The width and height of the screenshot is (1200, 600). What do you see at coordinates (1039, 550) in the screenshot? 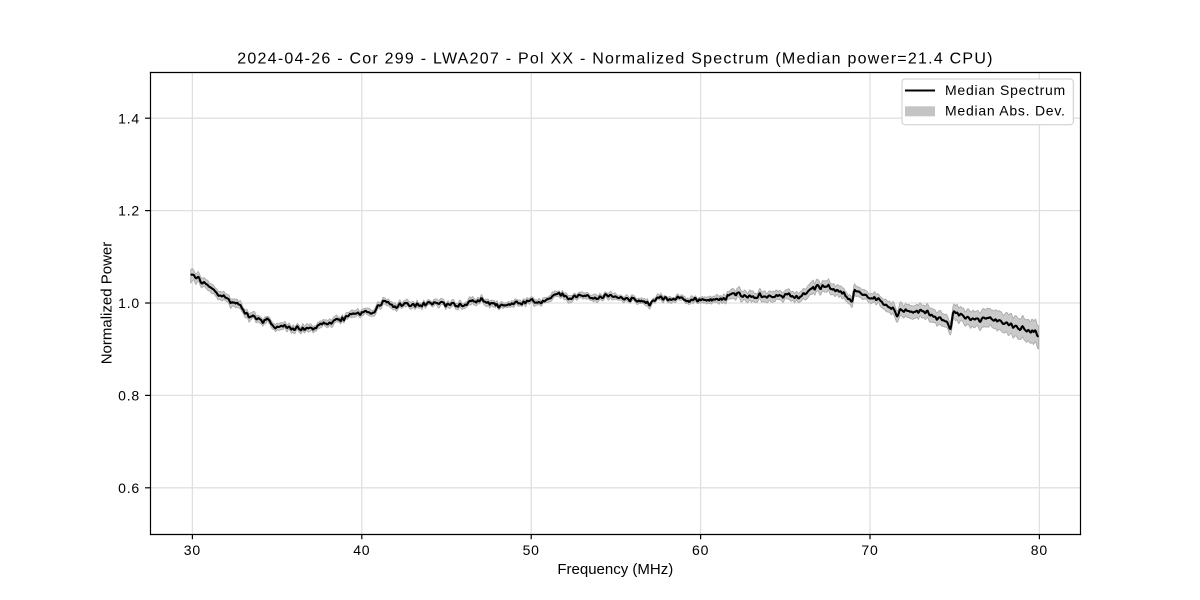
I see `svg-text: 80` at bounding box center [1039, 550].